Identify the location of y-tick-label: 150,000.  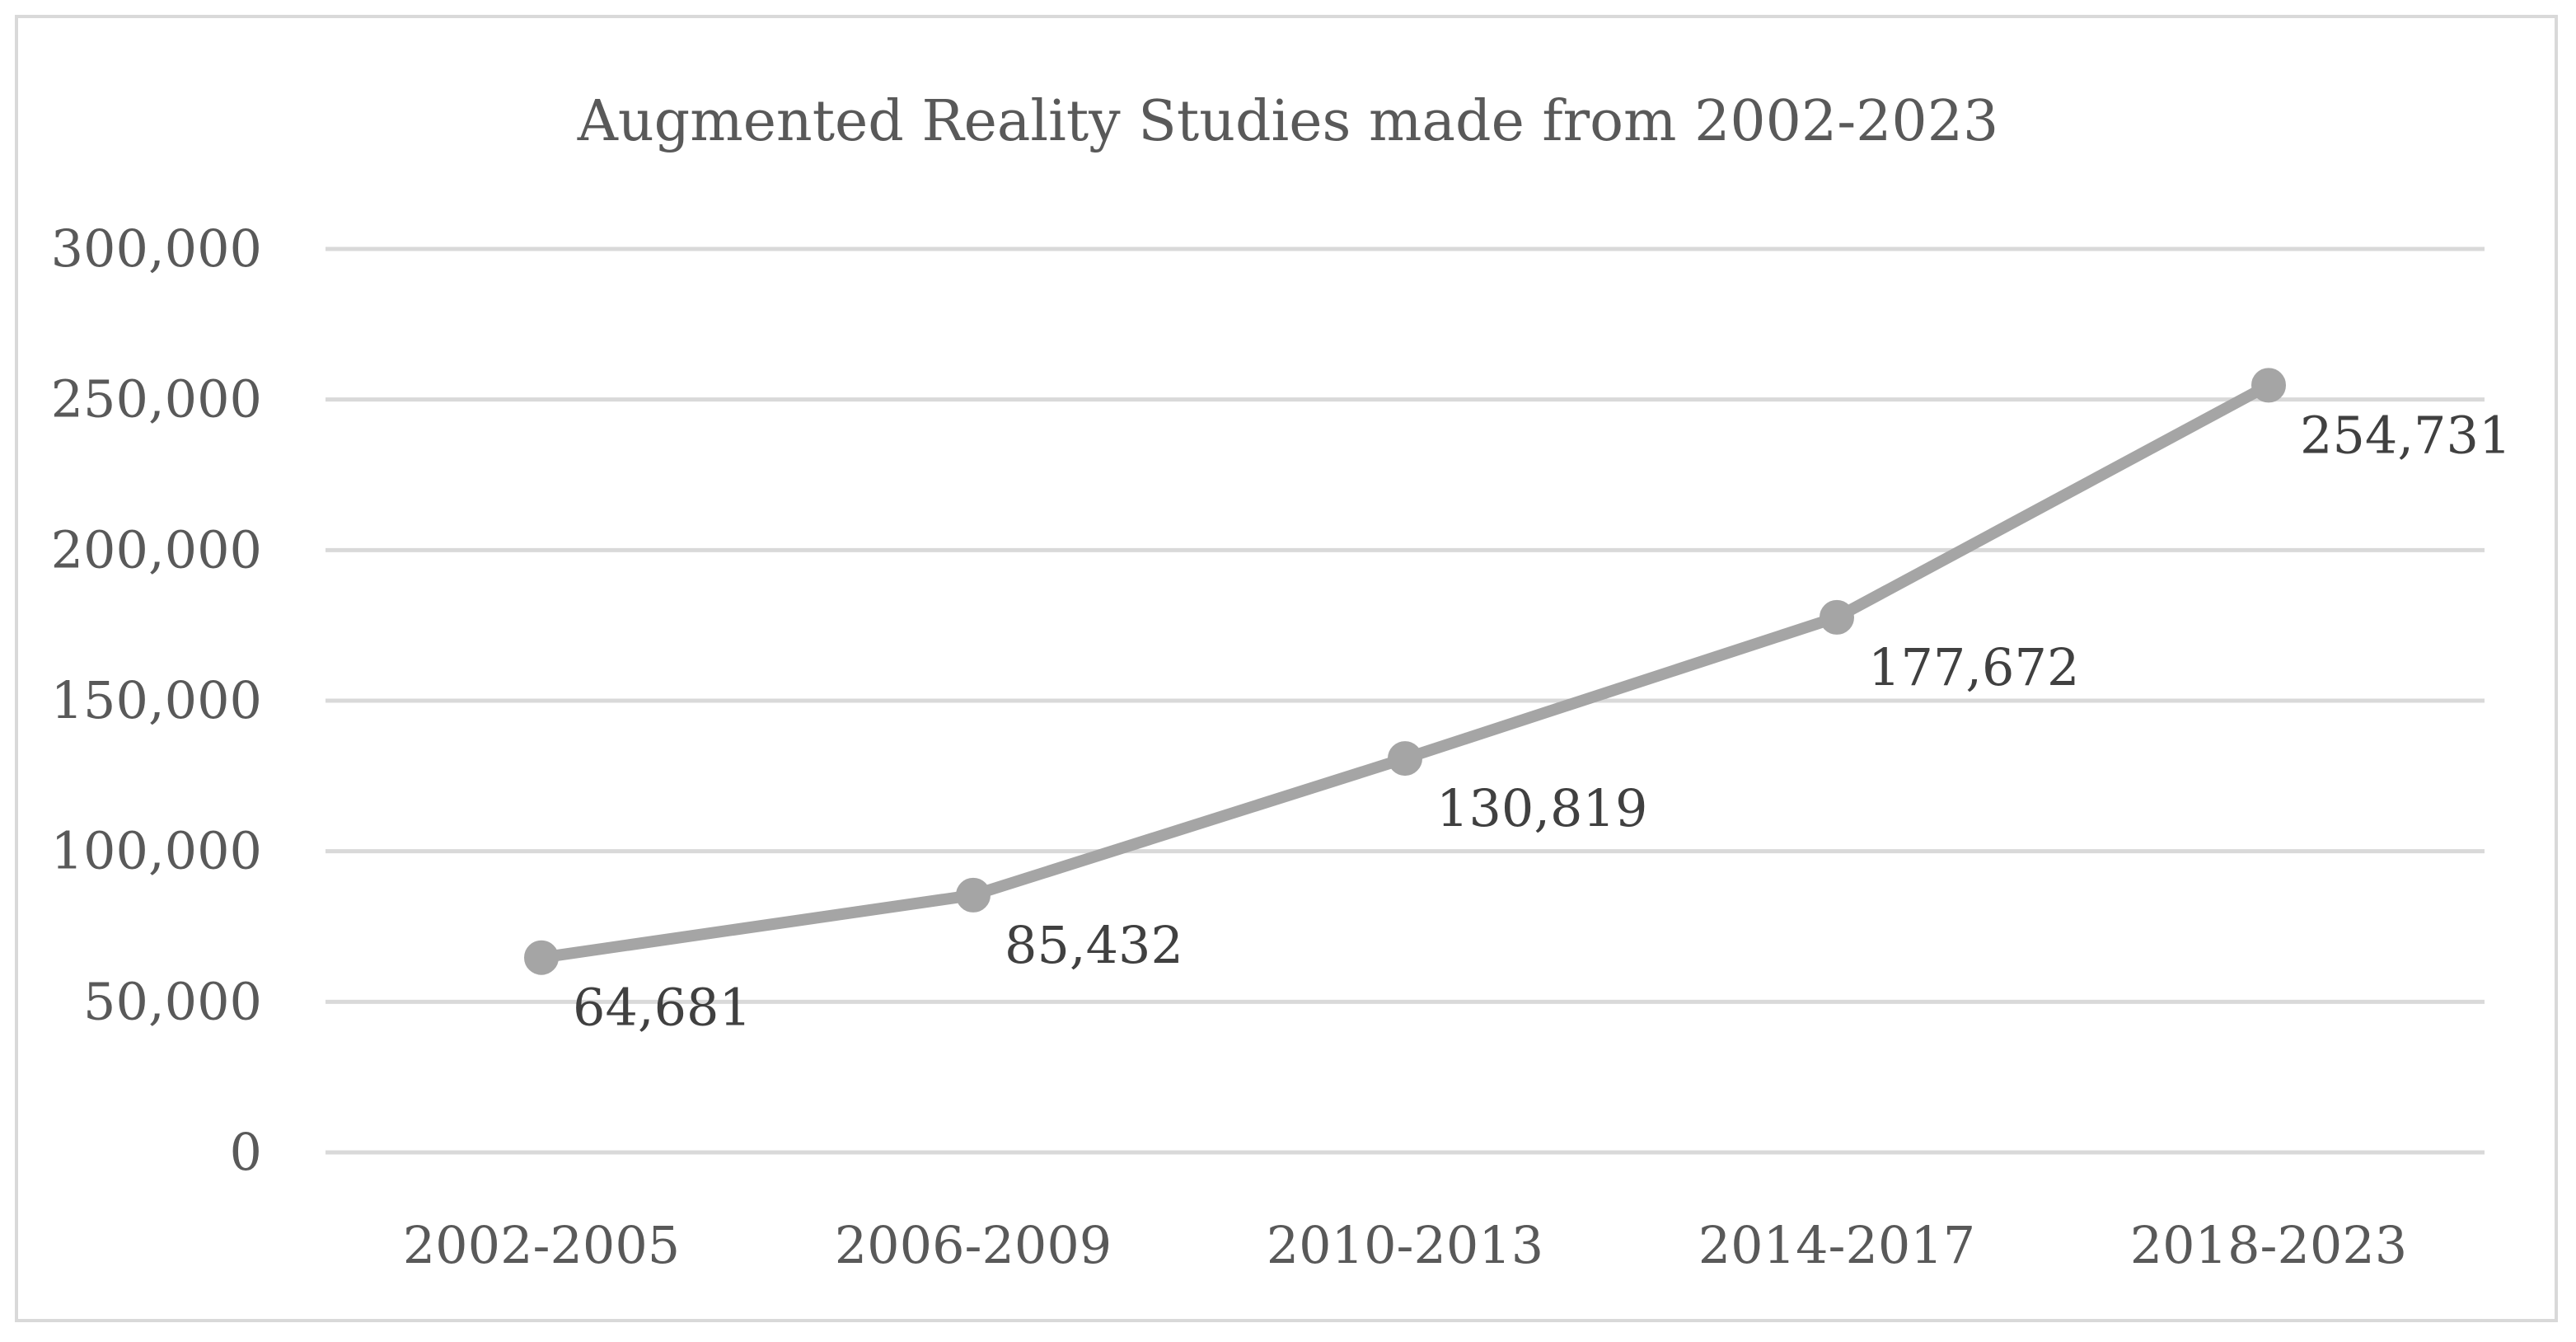
(156, 700).